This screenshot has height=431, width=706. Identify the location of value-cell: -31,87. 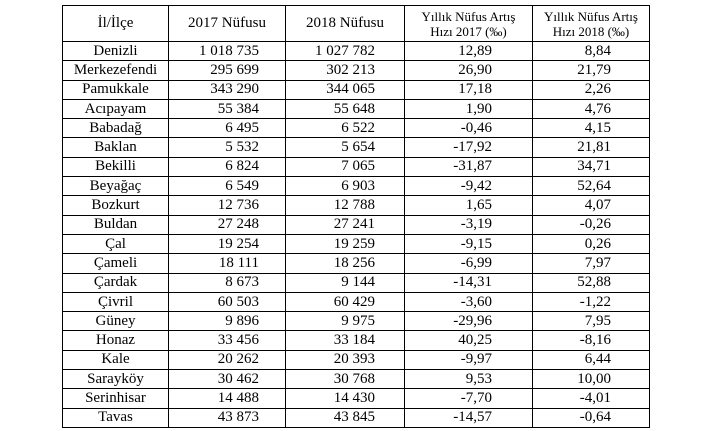
(468, 167).